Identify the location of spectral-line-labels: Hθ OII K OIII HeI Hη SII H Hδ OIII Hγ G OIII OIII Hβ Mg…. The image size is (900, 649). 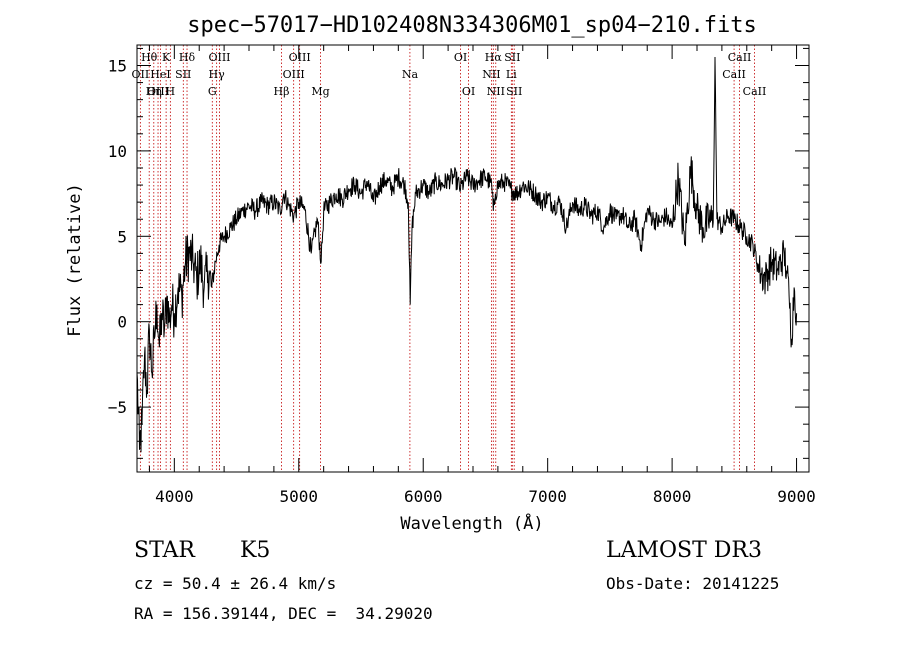
(449, 74).